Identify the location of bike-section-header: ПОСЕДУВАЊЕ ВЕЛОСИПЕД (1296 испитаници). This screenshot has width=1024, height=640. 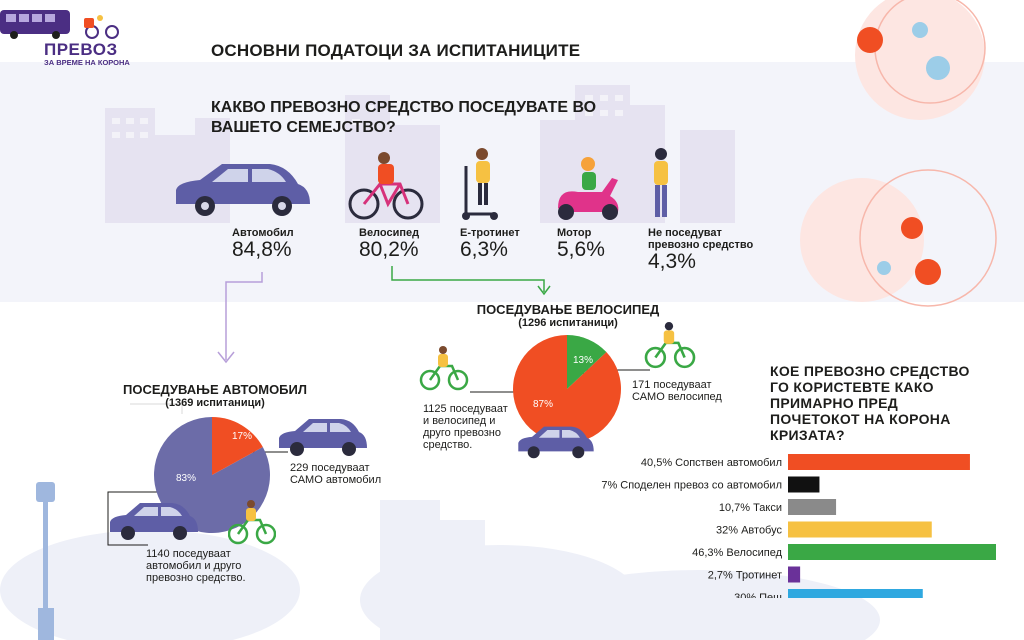
(568, 315).